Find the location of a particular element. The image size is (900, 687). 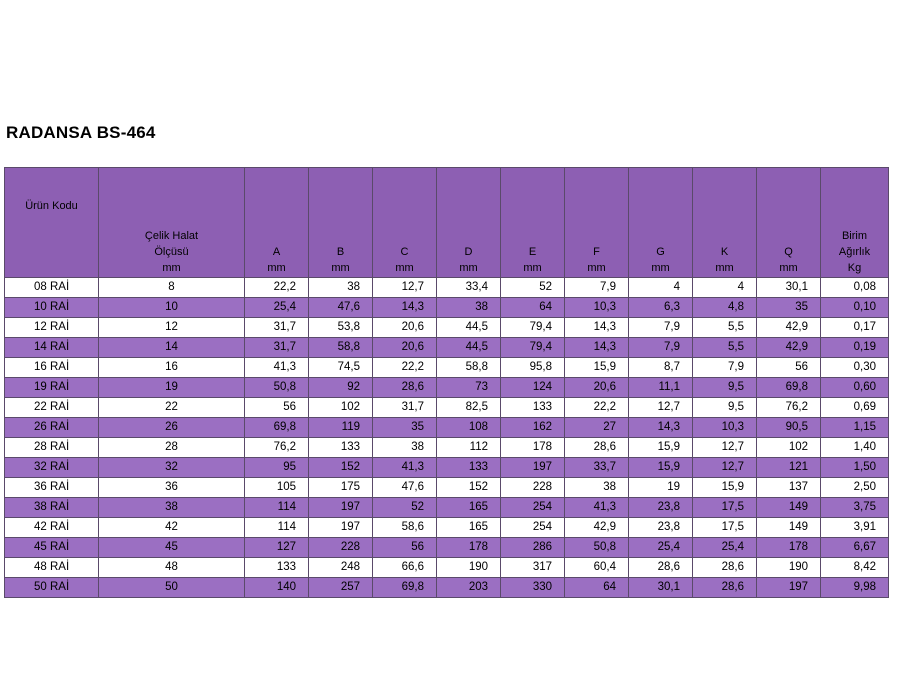

dim-g-cell: 6,3 is located at coordinates (660, 307).